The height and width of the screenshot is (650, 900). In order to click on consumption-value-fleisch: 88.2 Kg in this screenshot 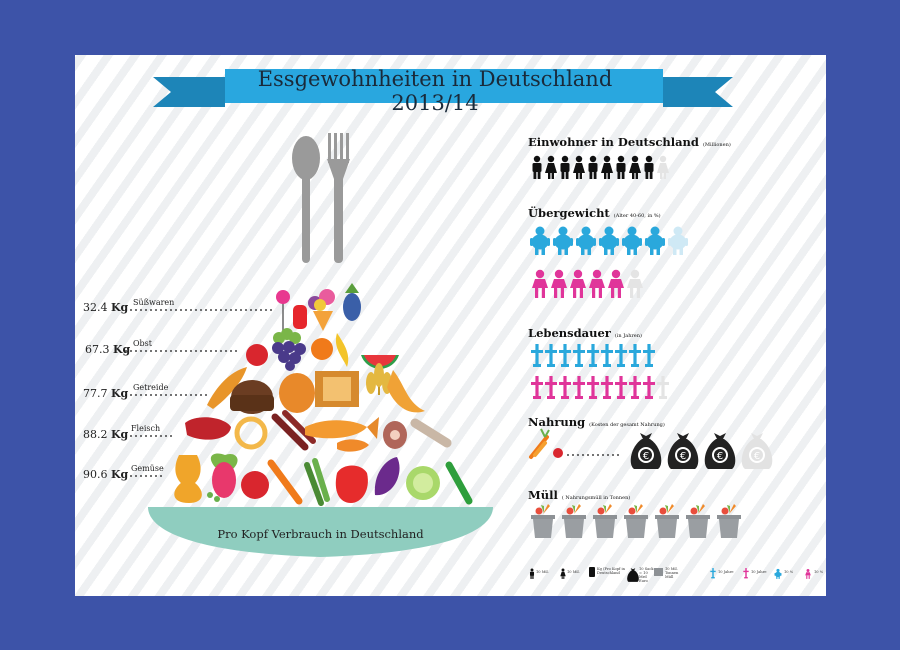, I will do `click(106, 434)`.